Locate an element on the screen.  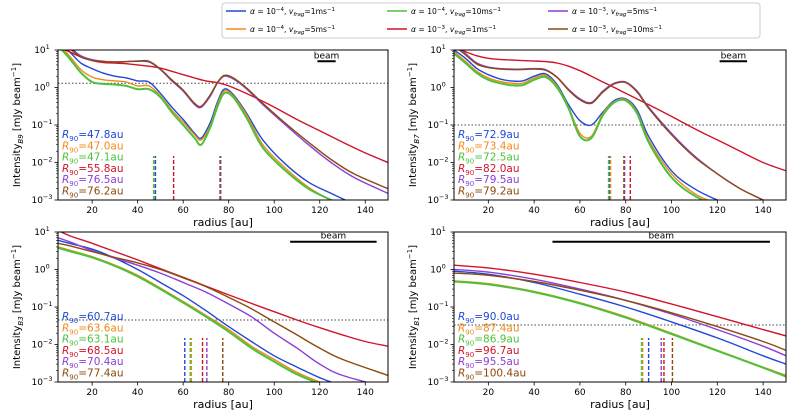
r90-label-a1e-3_v1: R90=82.0au is located at coordinates (489, 170).